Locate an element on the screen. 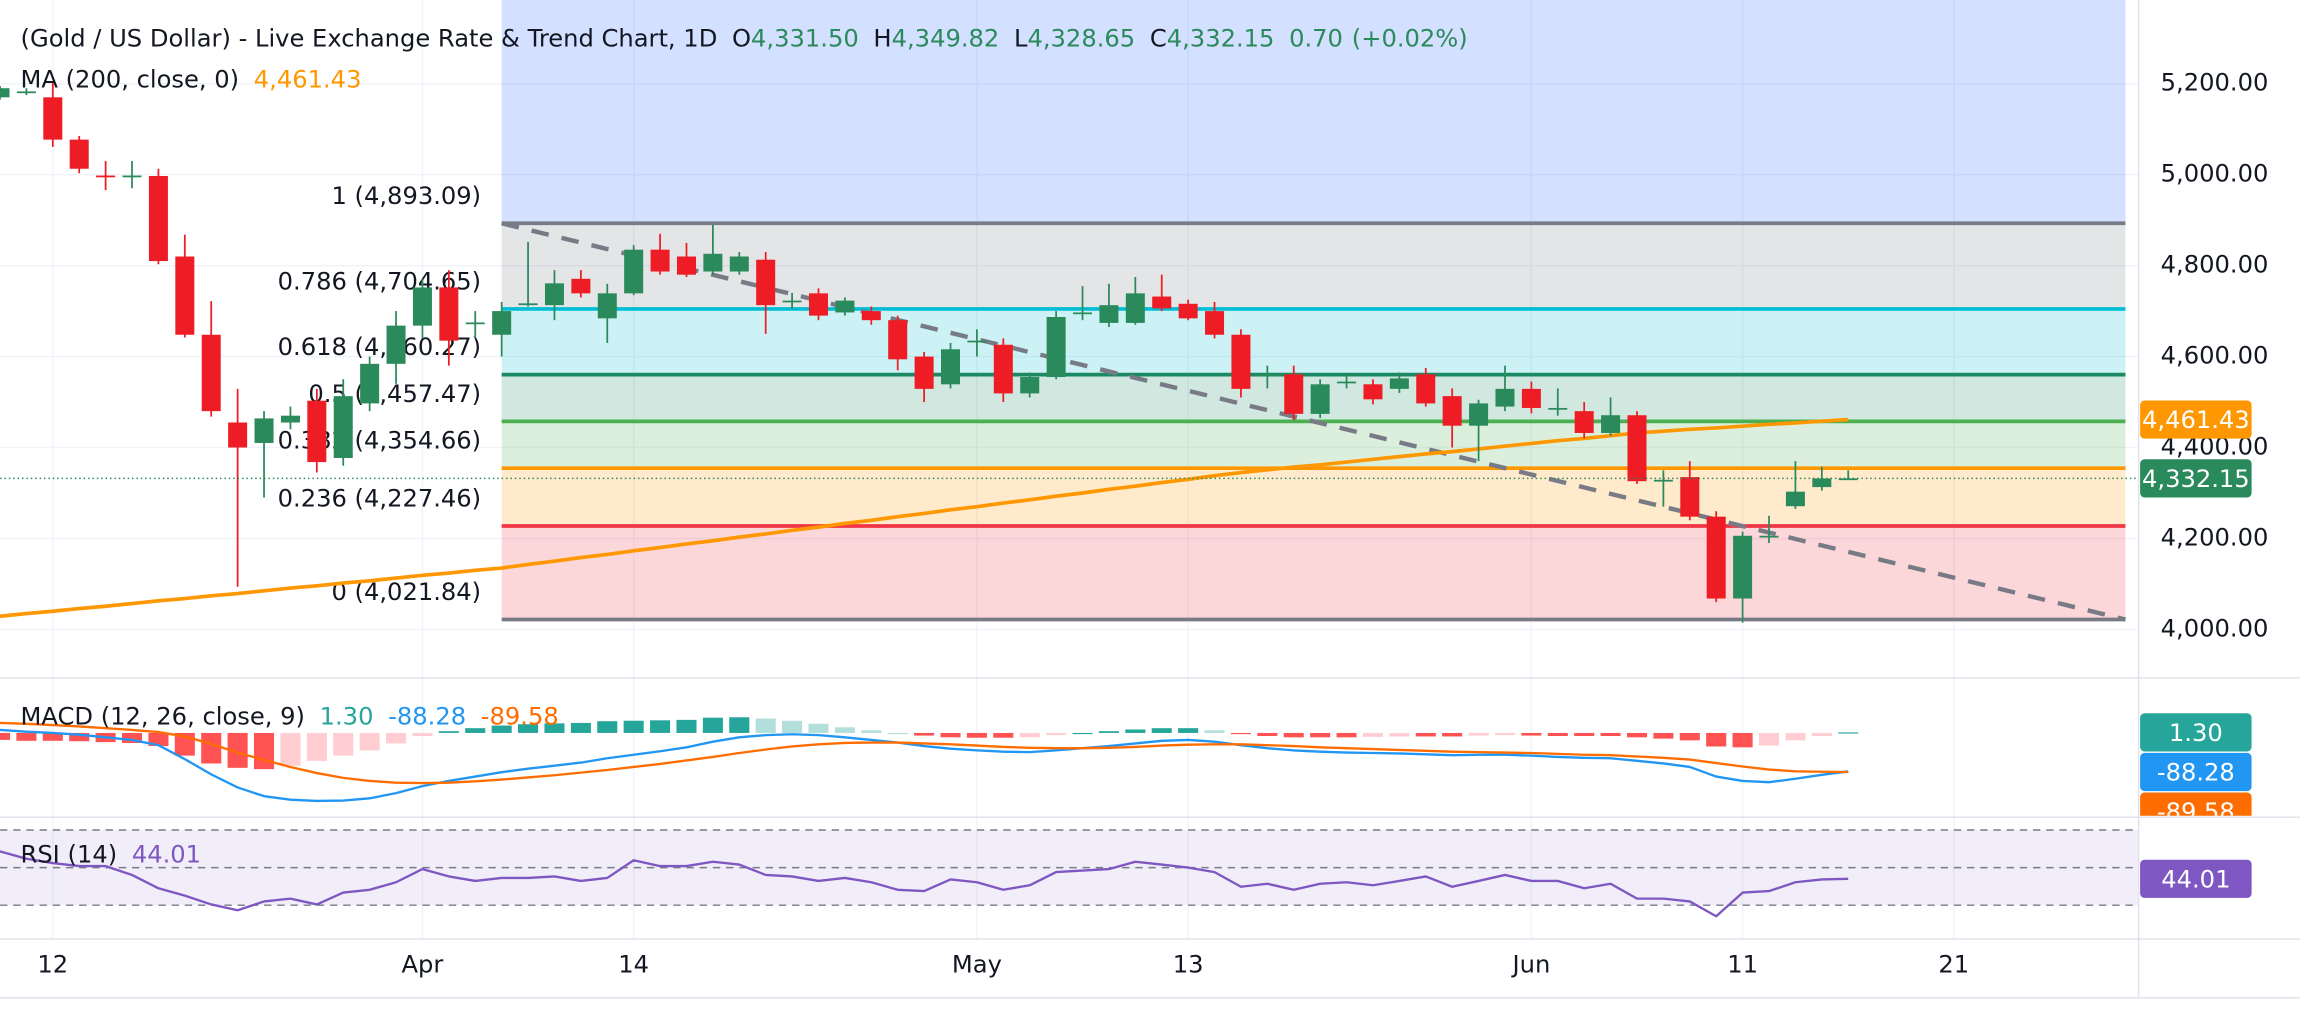 This screenshot has width=2300, height=1030. y-tick-label: 4,600.00 is located at coordinates (2215, 356).